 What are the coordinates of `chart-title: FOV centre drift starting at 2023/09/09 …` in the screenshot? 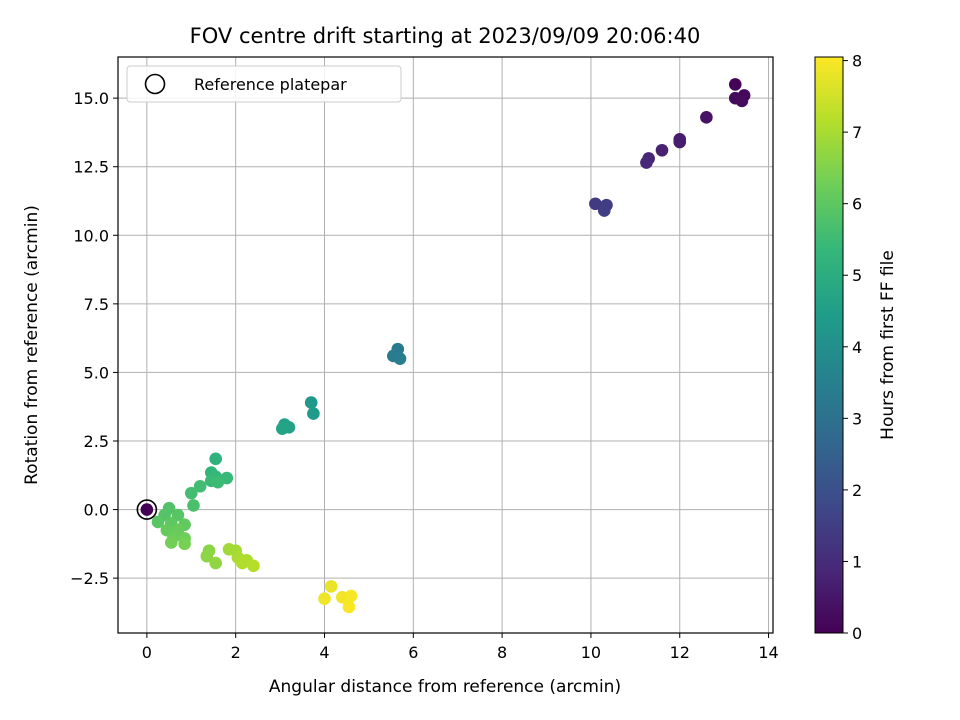 It's located at (445, 36).